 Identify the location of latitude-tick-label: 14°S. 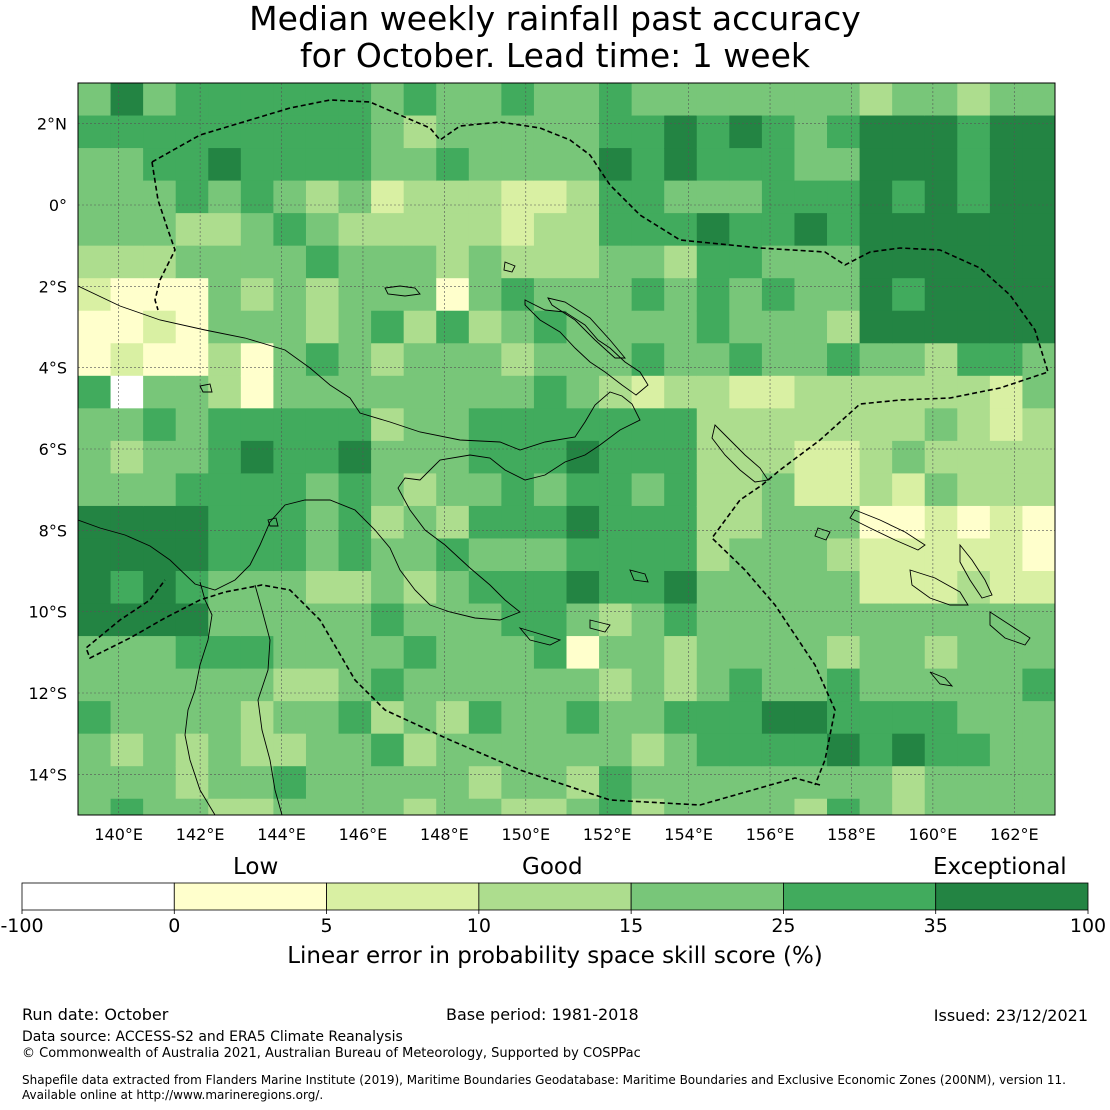
(47, 774).